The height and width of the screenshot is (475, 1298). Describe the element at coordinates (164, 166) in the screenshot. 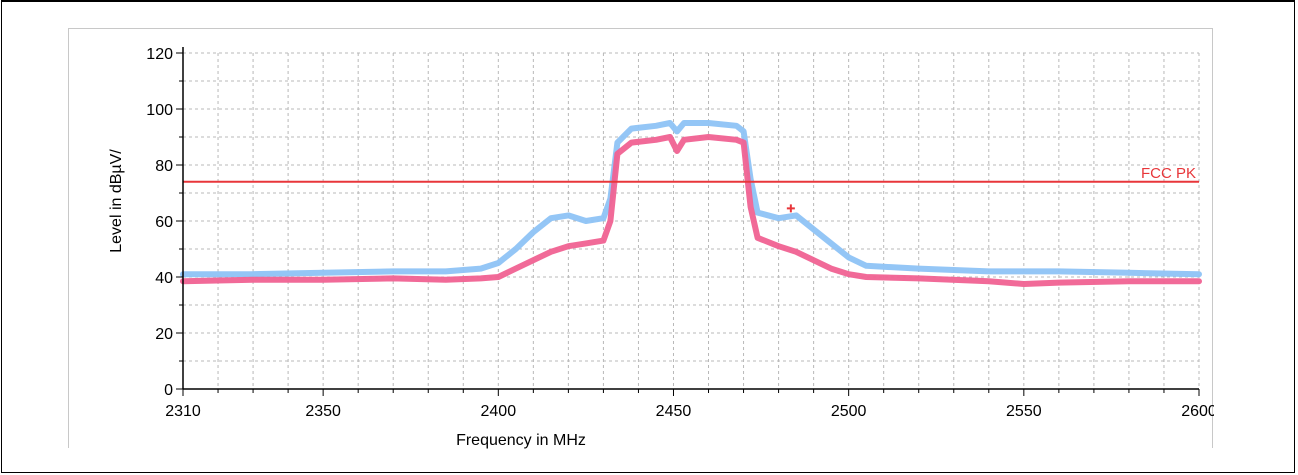

I see `y-tick-label: 80` at that location.